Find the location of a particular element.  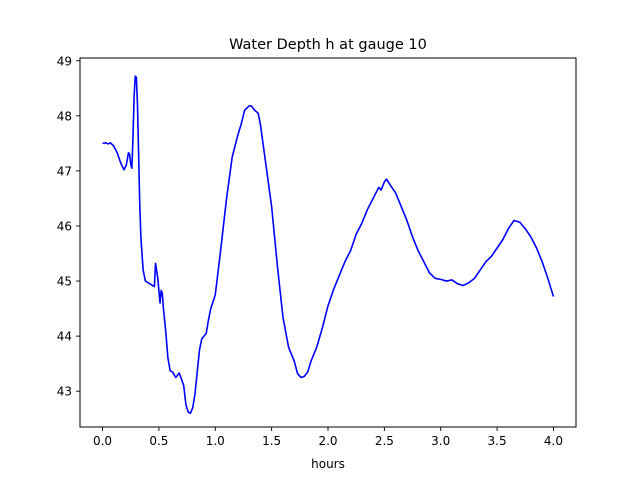

x-axis-label: hours is located at coordinates (328, 464).